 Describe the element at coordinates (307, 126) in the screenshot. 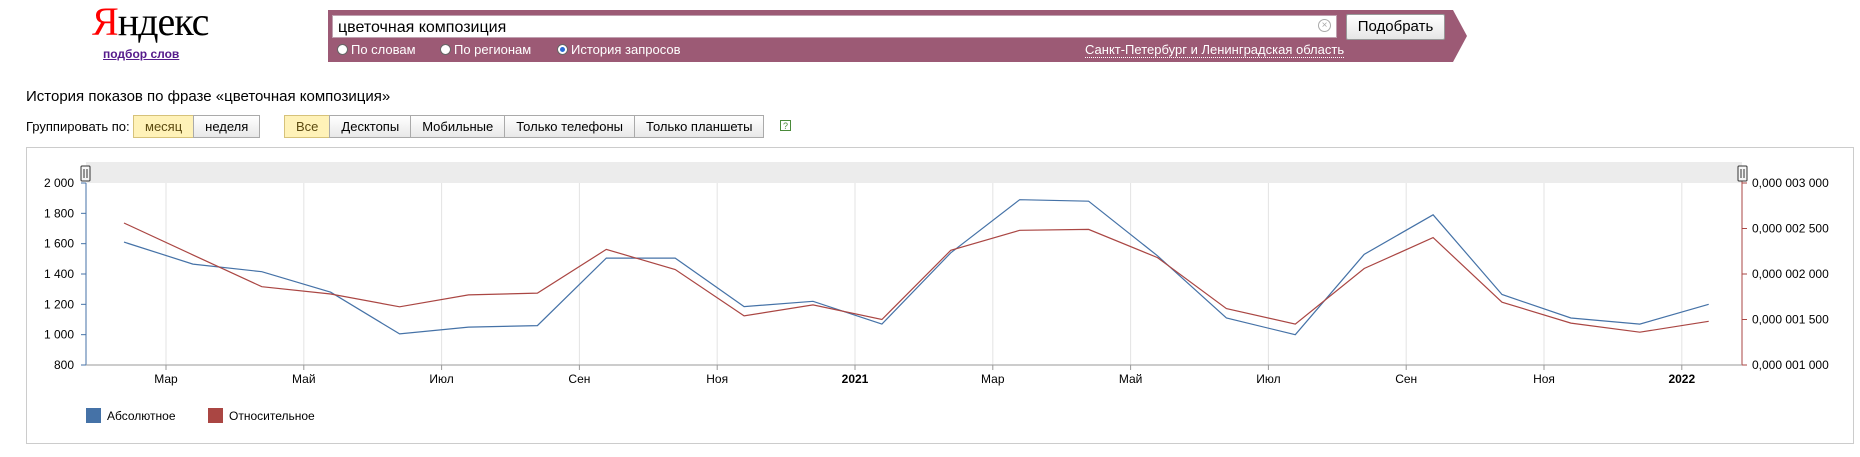

I see `device-all-button: Все` at that location.